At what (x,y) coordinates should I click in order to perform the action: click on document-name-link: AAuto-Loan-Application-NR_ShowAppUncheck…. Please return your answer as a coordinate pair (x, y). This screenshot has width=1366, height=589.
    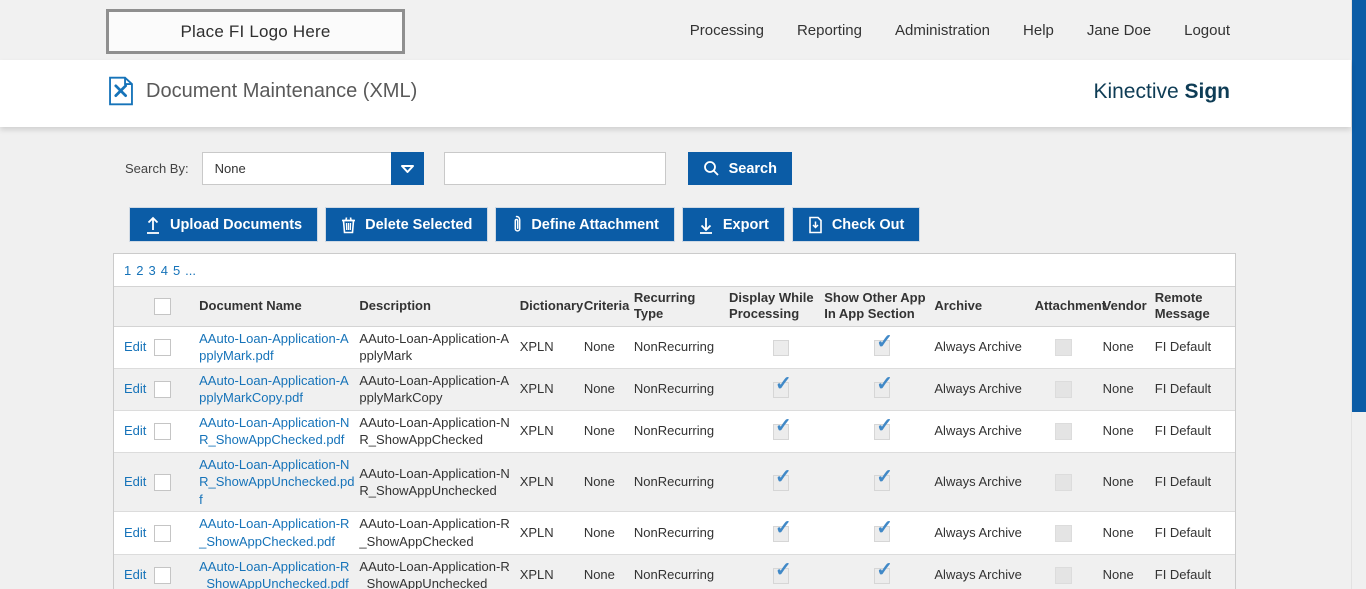
    Looking at the image, I should click on (277, 481).